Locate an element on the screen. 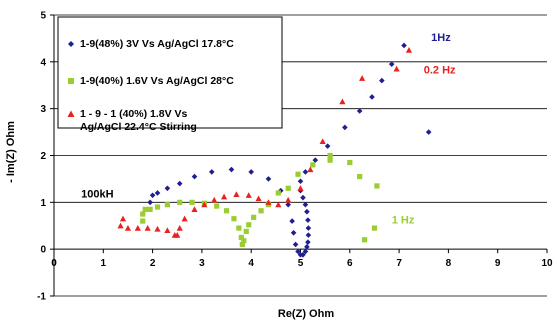  annotation-label: 1 Hz is located at coordinates (403, 220).